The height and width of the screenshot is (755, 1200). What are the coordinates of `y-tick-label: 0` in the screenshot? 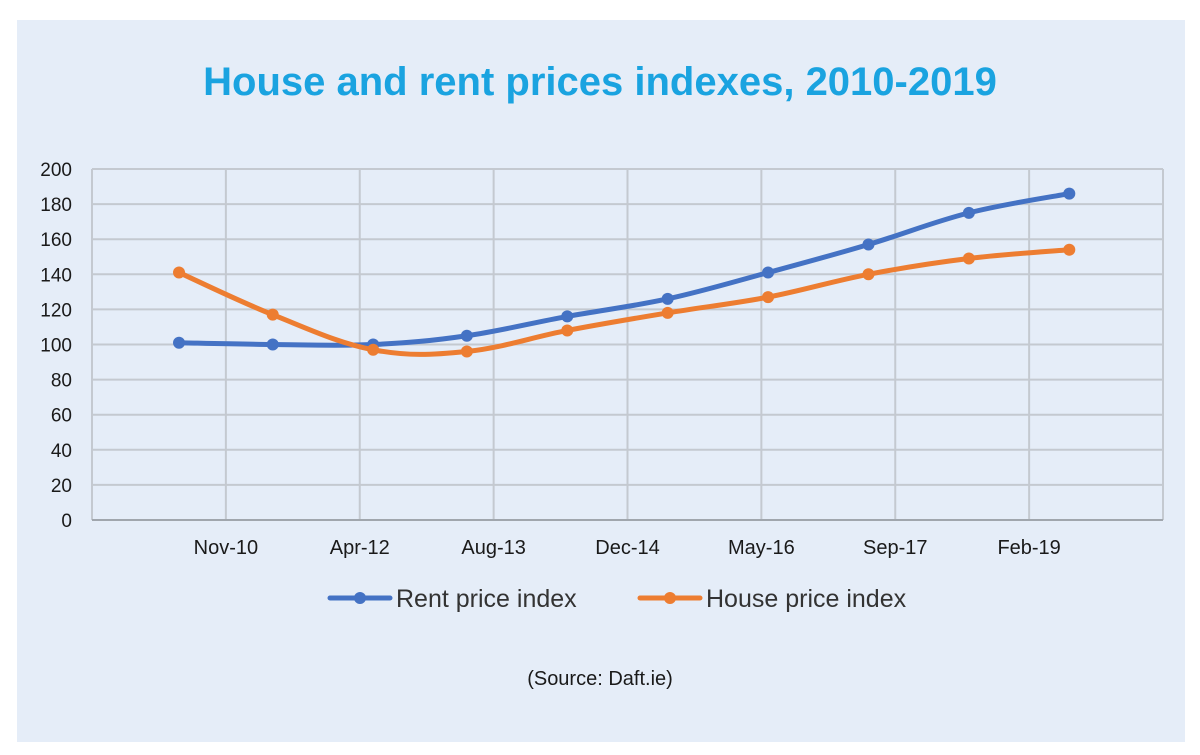 It's located at (66, 521).